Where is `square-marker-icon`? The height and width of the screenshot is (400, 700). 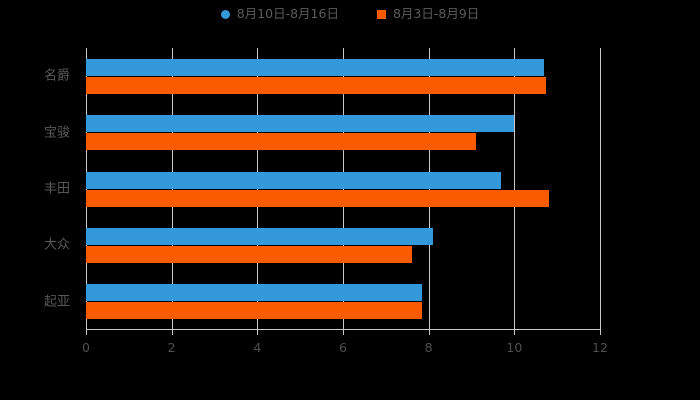 square-marker-icon is located at coordinates (381, 14).